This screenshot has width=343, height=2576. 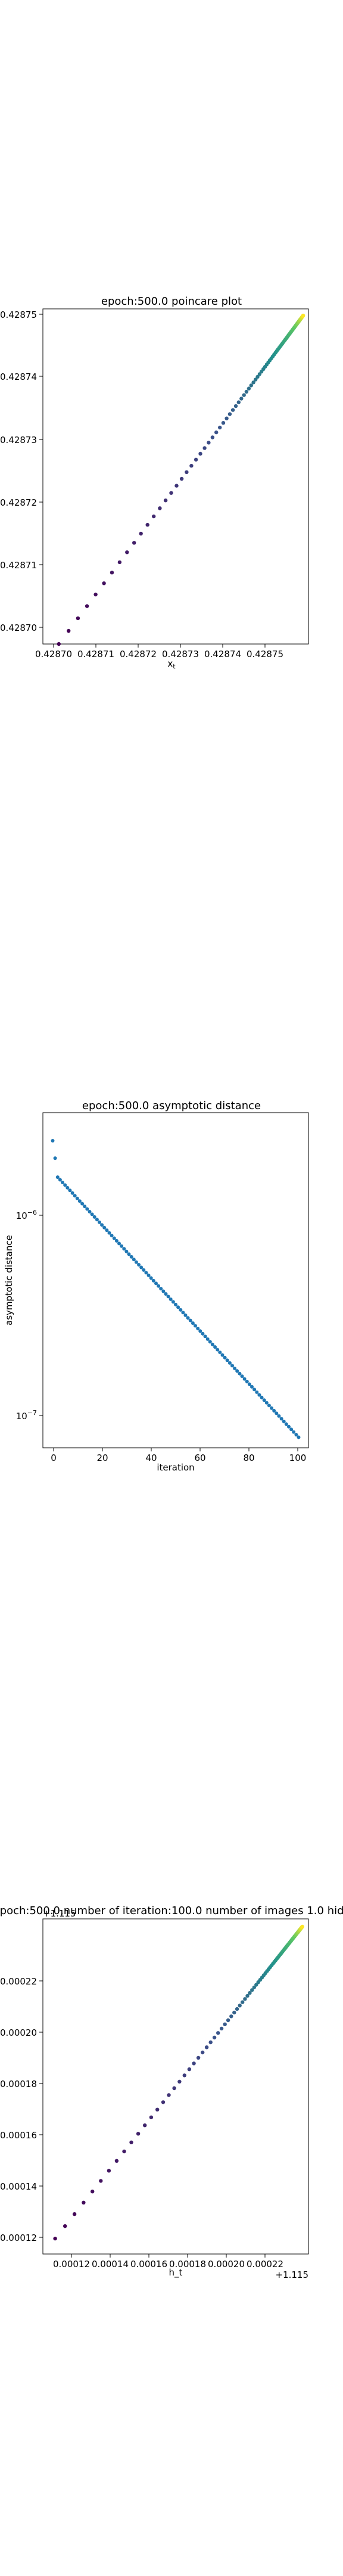 What do you see at coordinates (176, 1289) in the screenshot?
I see `asymptotic-points` at bounding box center [176, 1289].